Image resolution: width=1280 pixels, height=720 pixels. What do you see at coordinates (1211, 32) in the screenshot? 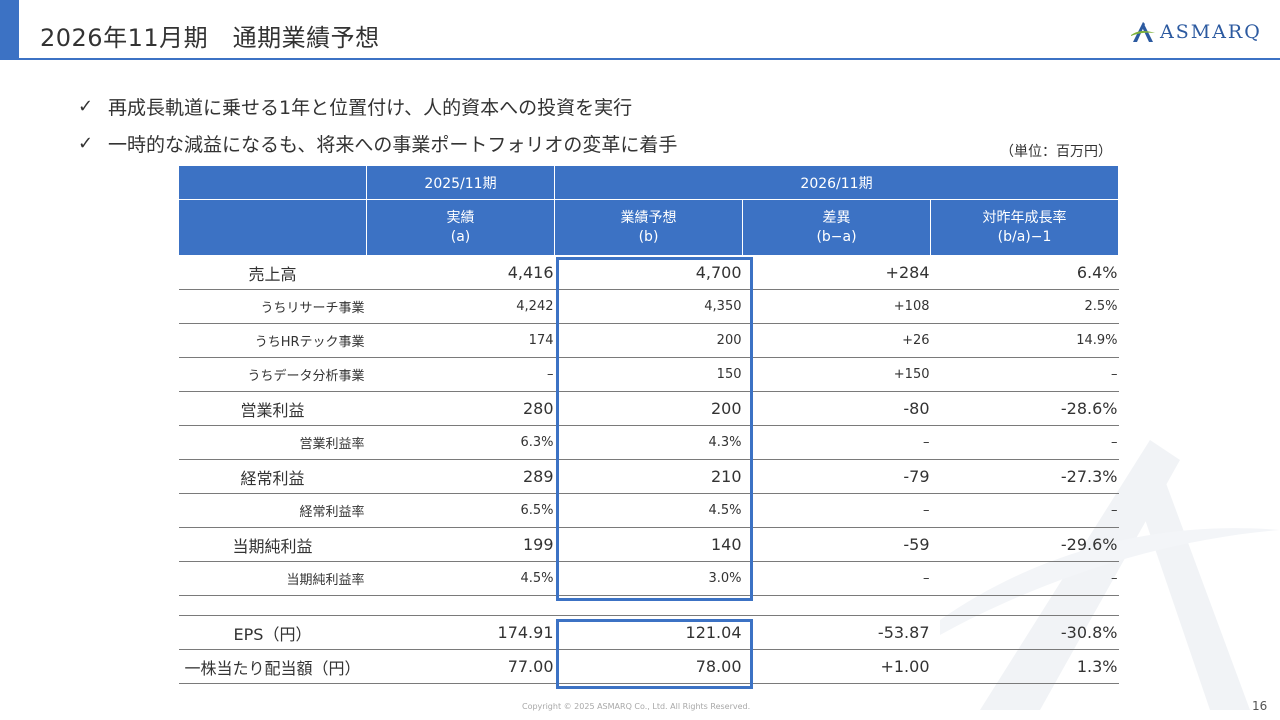
I see `logo-text: ASMARQ` at bounding box center [1211, 32].